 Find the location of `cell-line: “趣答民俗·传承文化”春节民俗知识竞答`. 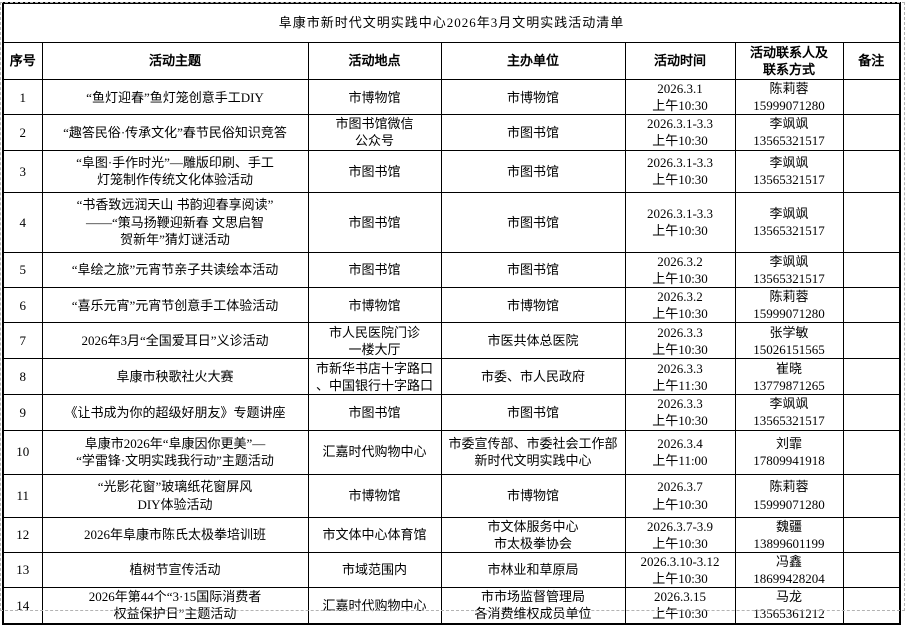

cell-line: “趣答民俗·传承文化”春节民俗知识竞答 is located at coordinates (175, 132).